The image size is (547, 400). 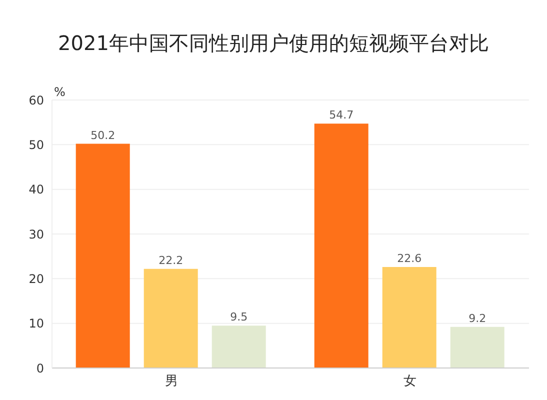 What do you see at coordinates (36, 234) in the screenshot?
I see `y-tick-label: 30` at bounding box center [36, 234].